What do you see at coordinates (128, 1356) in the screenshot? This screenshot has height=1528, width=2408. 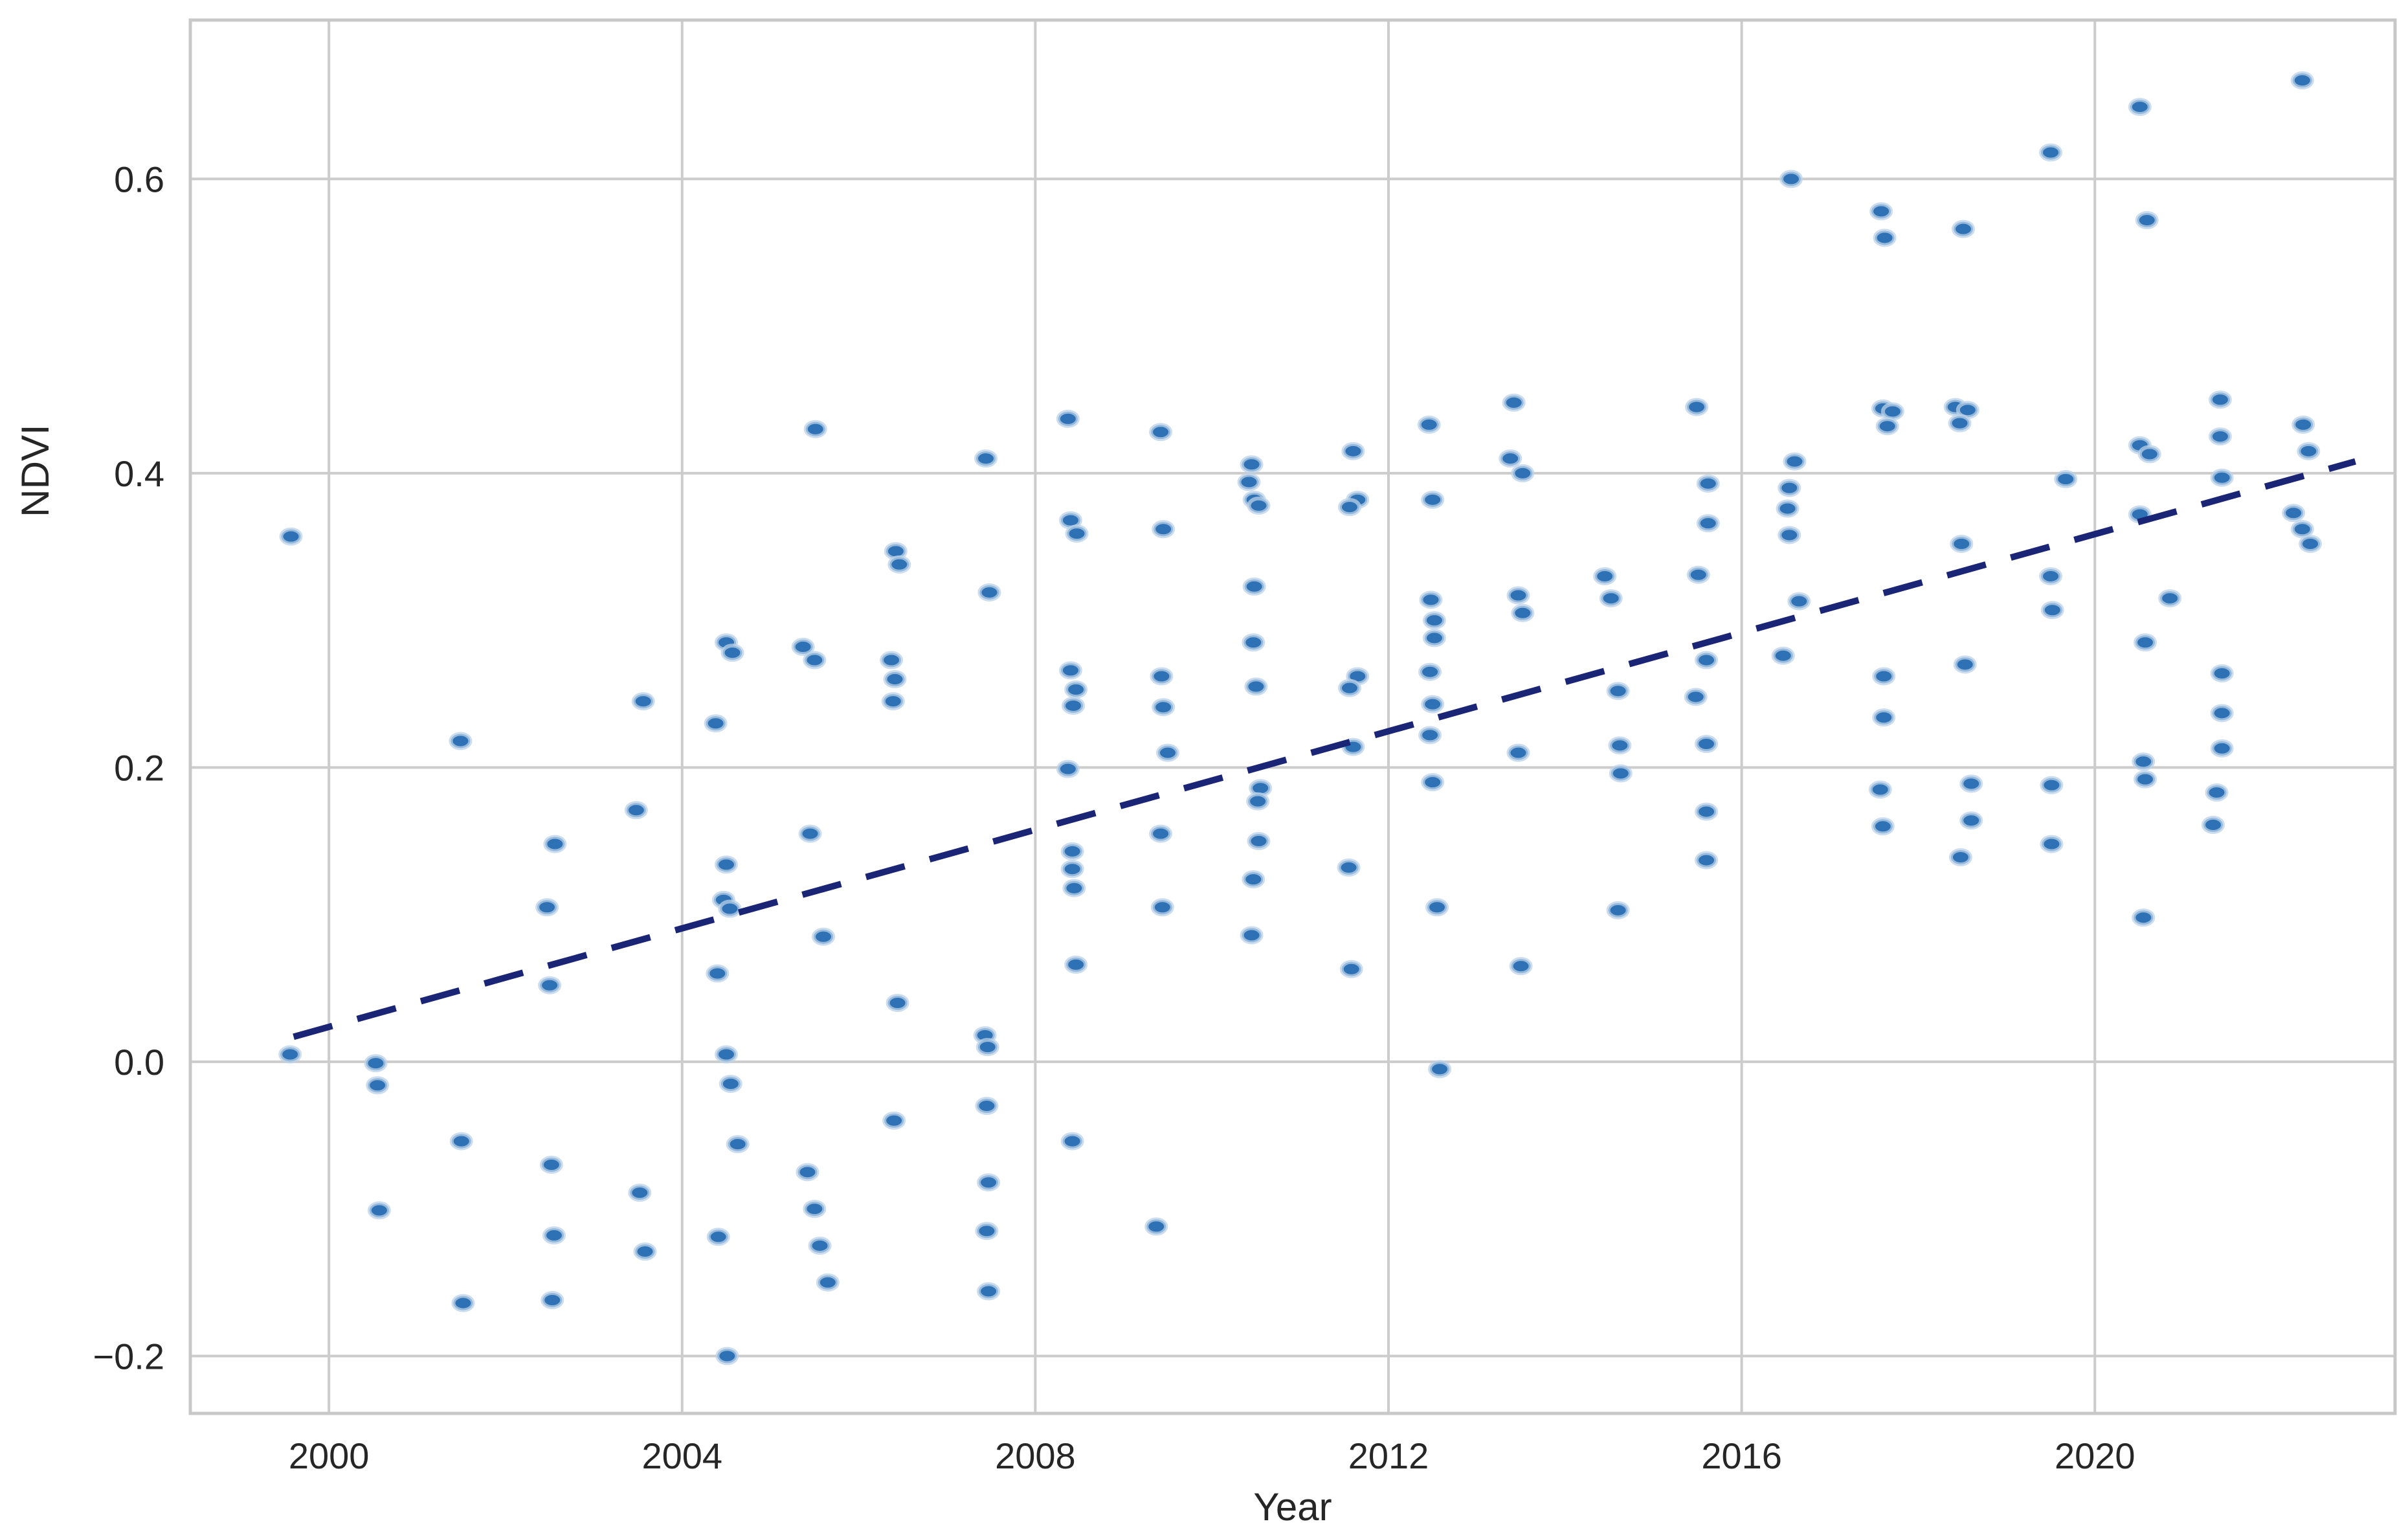 I see `y-tick-label: −0.2` at bounding box center [128, 1356].